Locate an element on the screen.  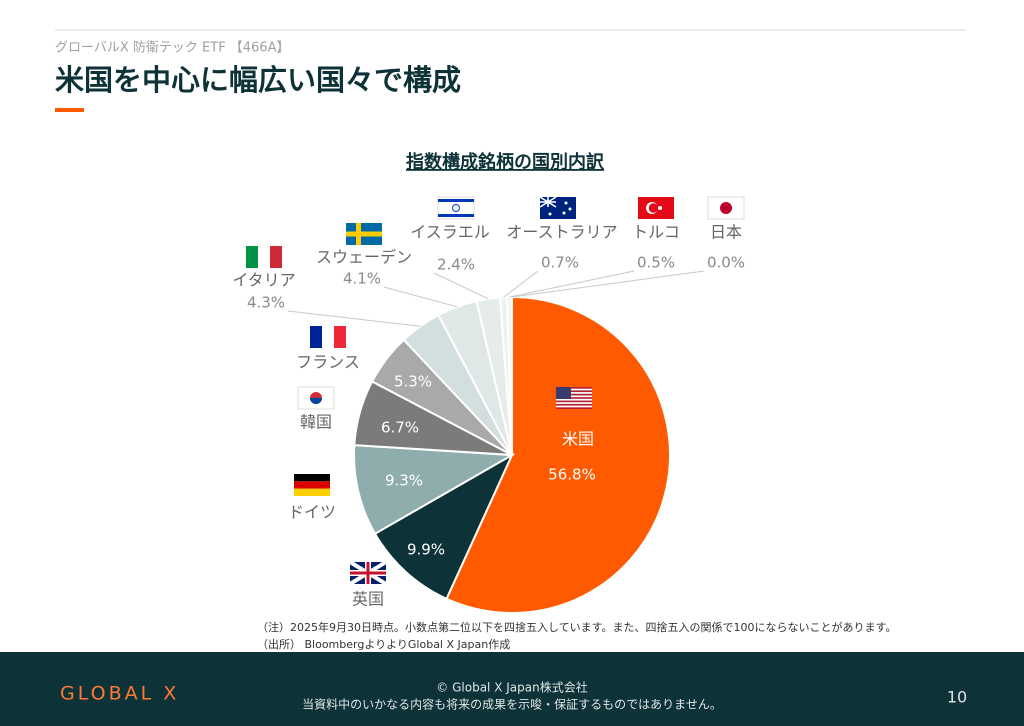
value-label: 6.7% is located at coordinates (400, 428).